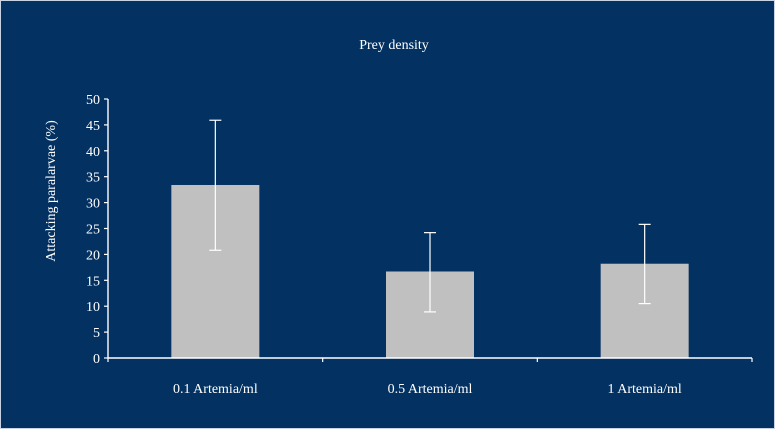 This screenshot has height=430, width=775. I want to click on y-tick-label: 25, so click(93, 230).